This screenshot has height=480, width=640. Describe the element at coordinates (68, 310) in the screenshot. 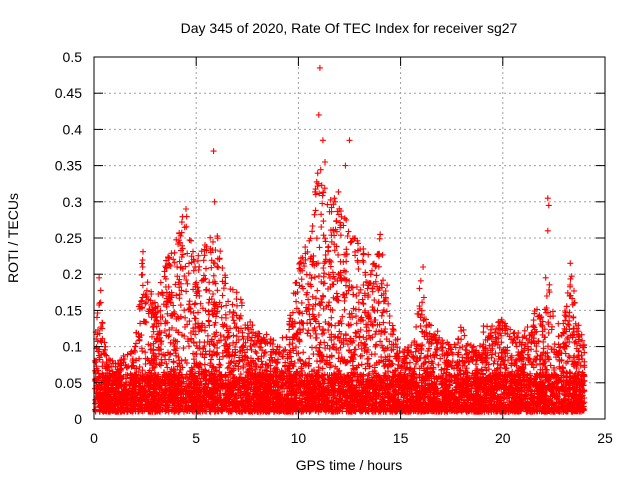

I see `y-tick-label: 0.15` at that location.